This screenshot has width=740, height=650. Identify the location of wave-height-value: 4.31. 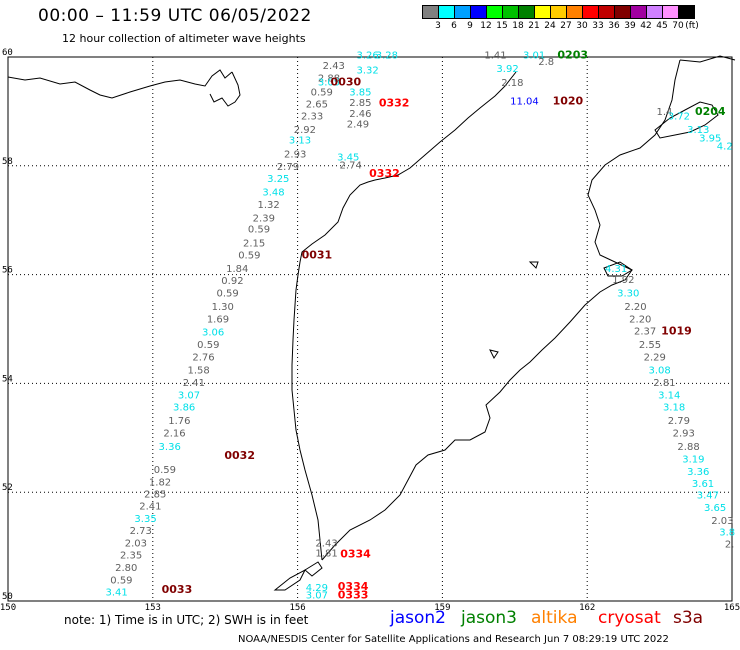
(616, 269).